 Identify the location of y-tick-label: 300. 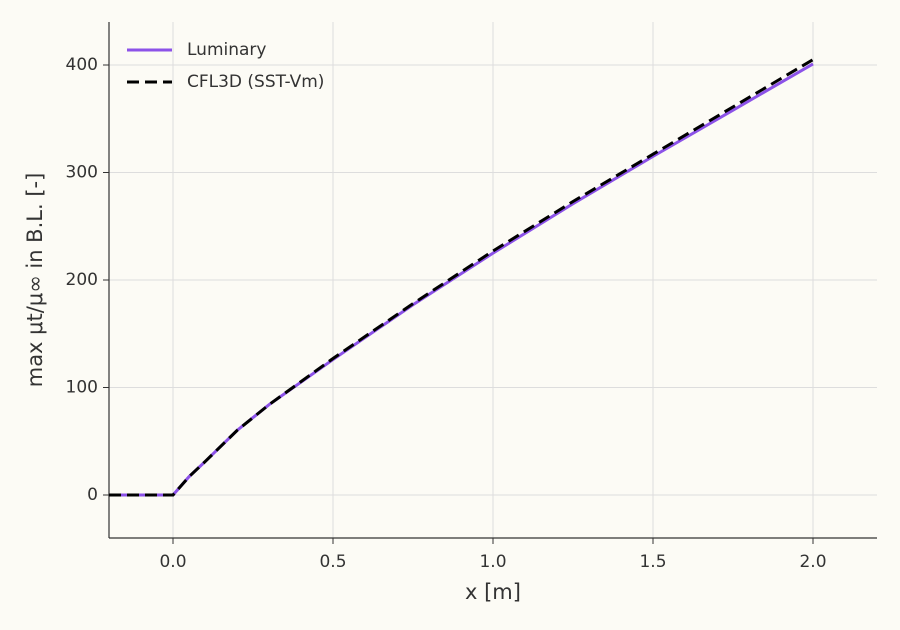
(82, 173).